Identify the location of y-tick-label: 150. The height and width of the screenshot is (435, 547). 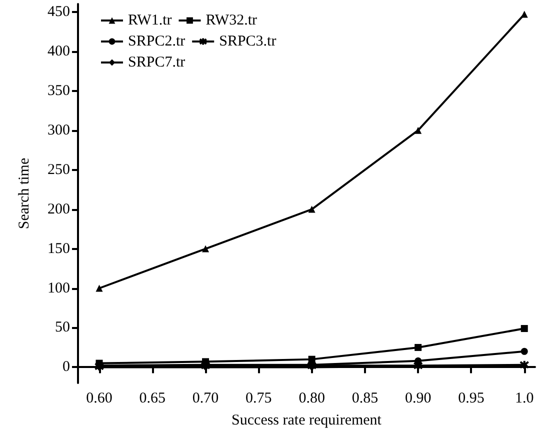
(59, 248).